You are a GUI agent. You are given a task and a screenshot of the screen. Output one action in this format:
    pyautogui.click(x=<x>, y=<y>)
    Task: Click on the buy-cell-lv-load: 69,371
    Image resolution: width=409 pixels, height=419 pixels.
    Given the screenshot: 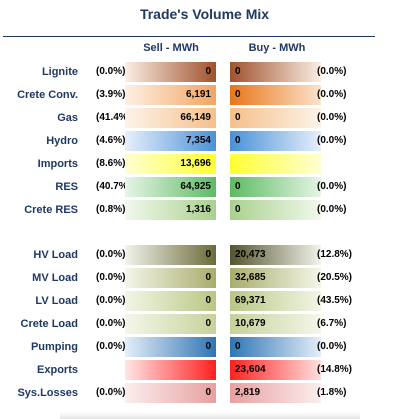 What is the action you would take?
    pyautogui.click(x=275, y=301)
    